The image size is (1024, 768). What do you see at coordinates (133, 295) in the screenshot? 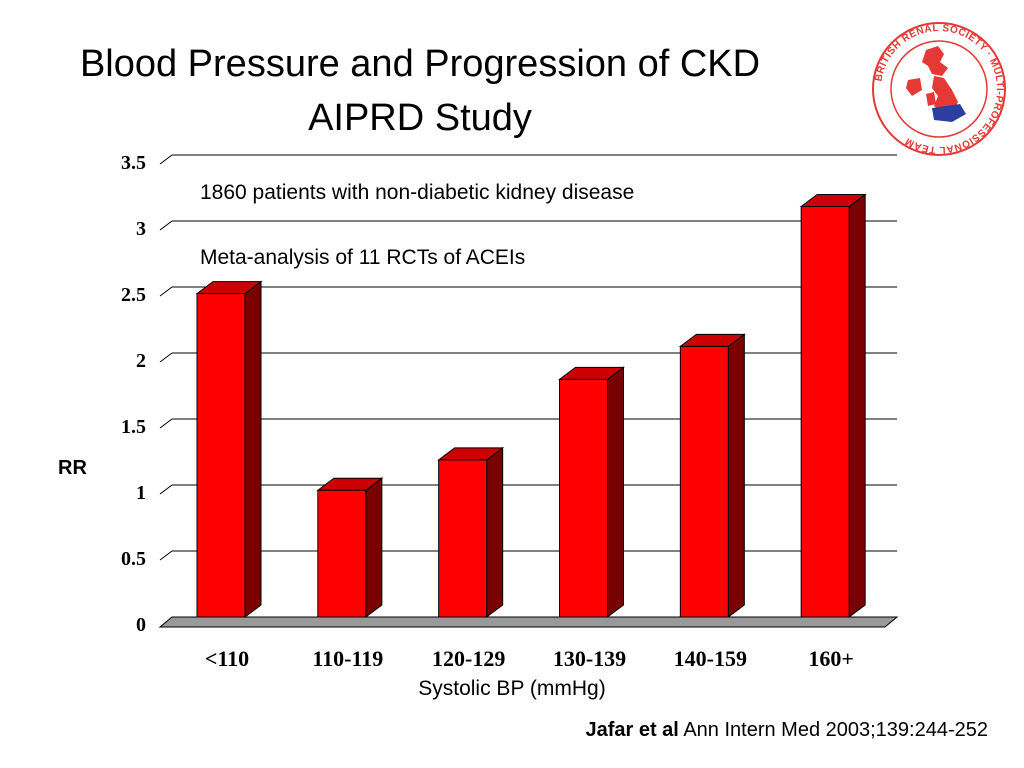
I see `y-tick-label: 2.5` at bounding box center [133, 295].